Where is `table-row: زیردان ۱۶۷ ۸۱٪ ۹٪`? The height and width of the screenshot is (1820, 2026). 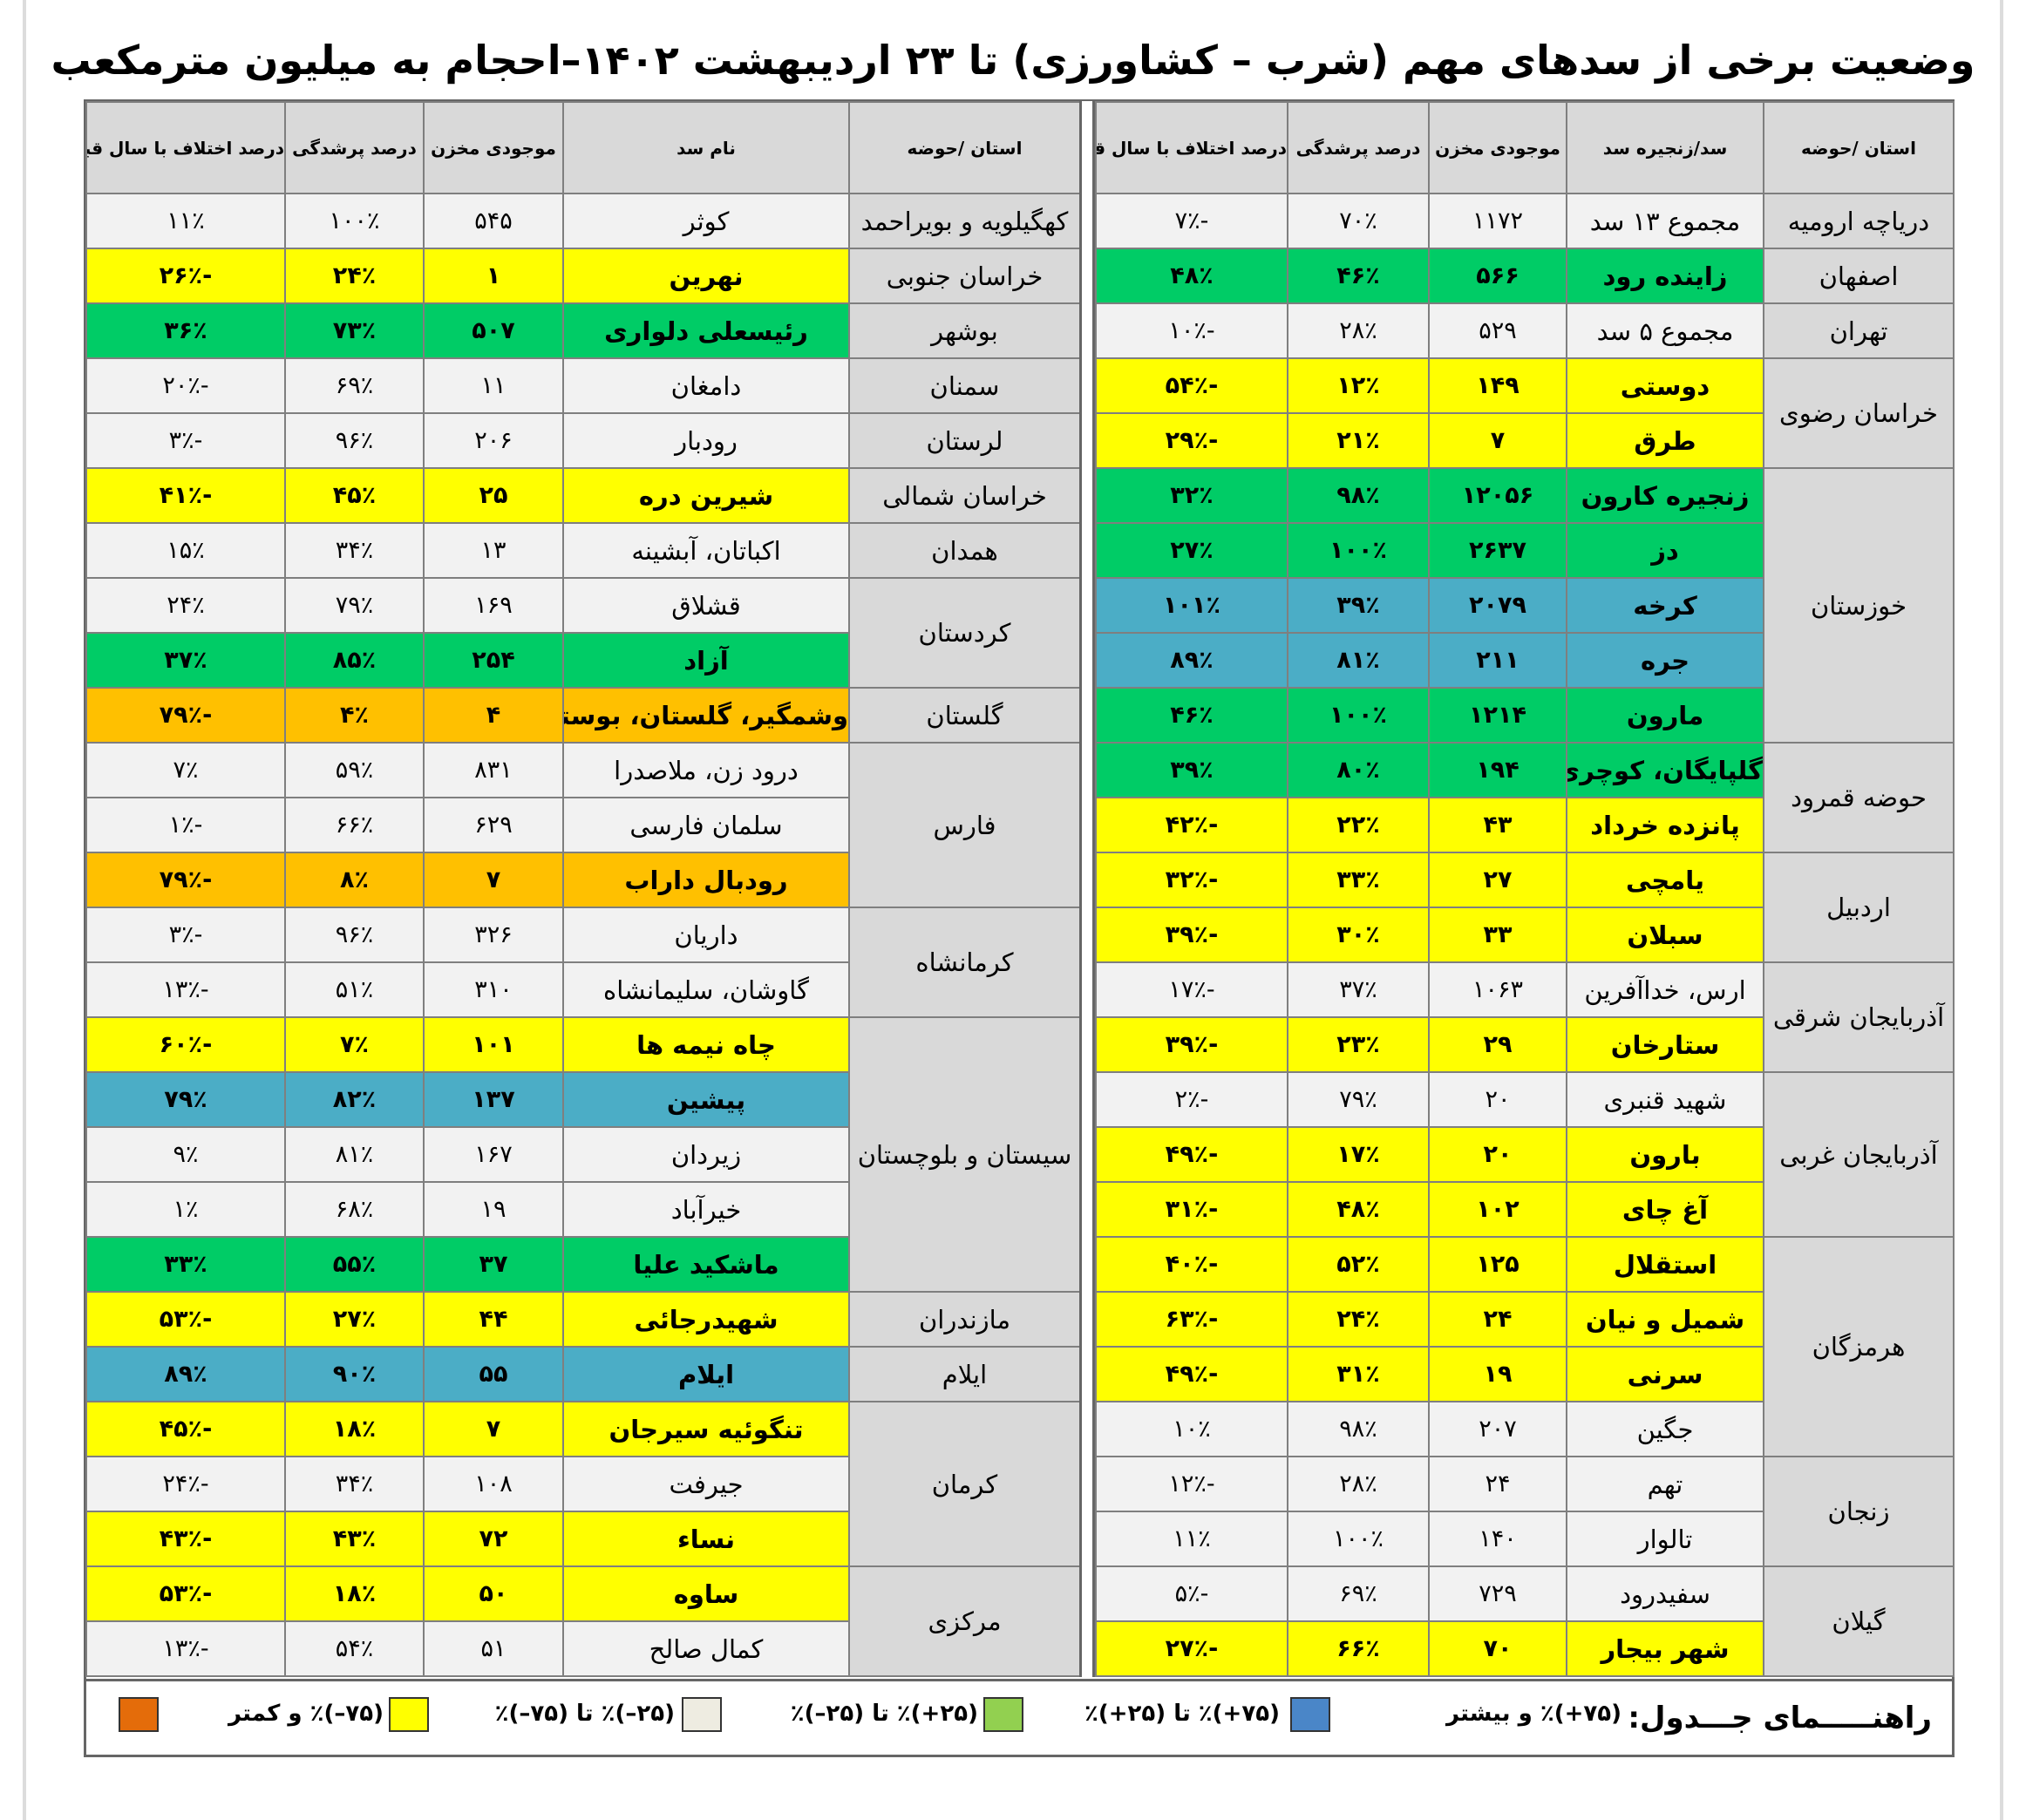
table-row: زیردان ۱۶۷ ۸۱٪ ۹٪ is located at coordinates (583, 1154).